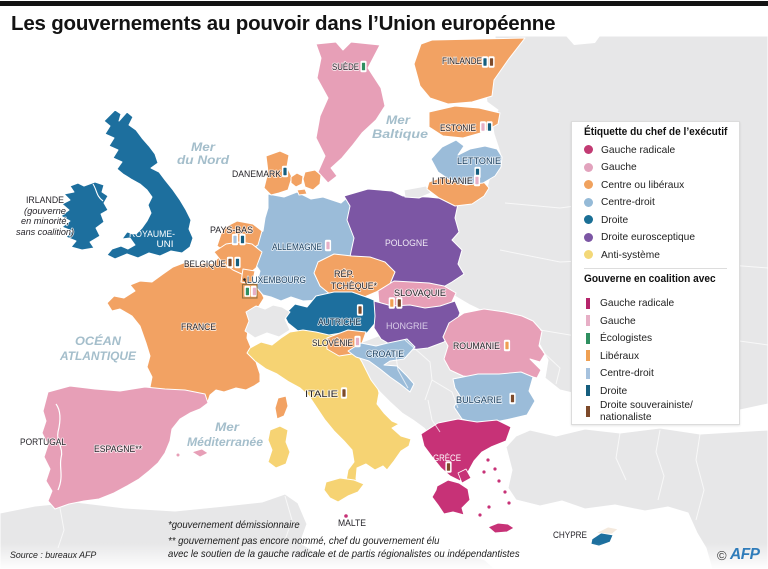  I want to click on svg-text: ITALIE, so click(321, 394).